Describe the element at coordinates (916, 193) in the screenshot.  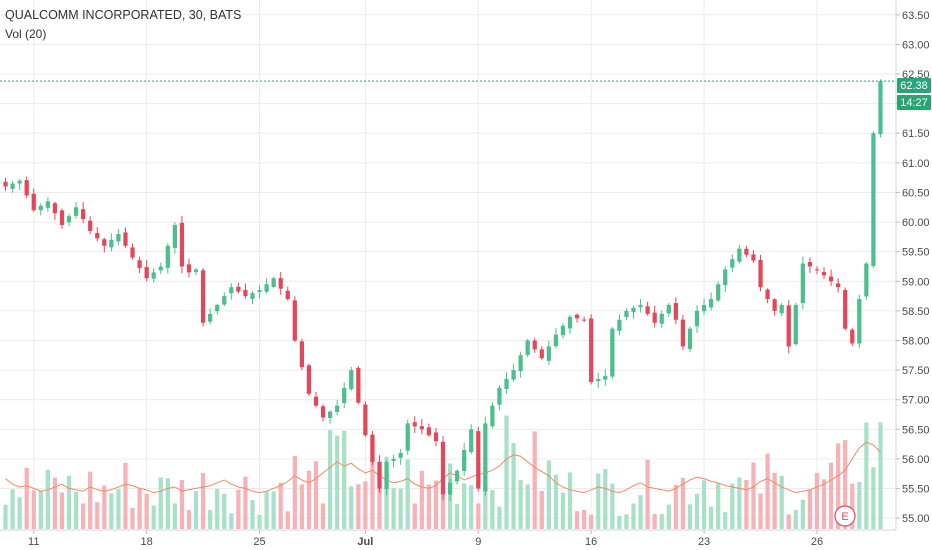
I see `price-axis-label: 60.50` at that location.